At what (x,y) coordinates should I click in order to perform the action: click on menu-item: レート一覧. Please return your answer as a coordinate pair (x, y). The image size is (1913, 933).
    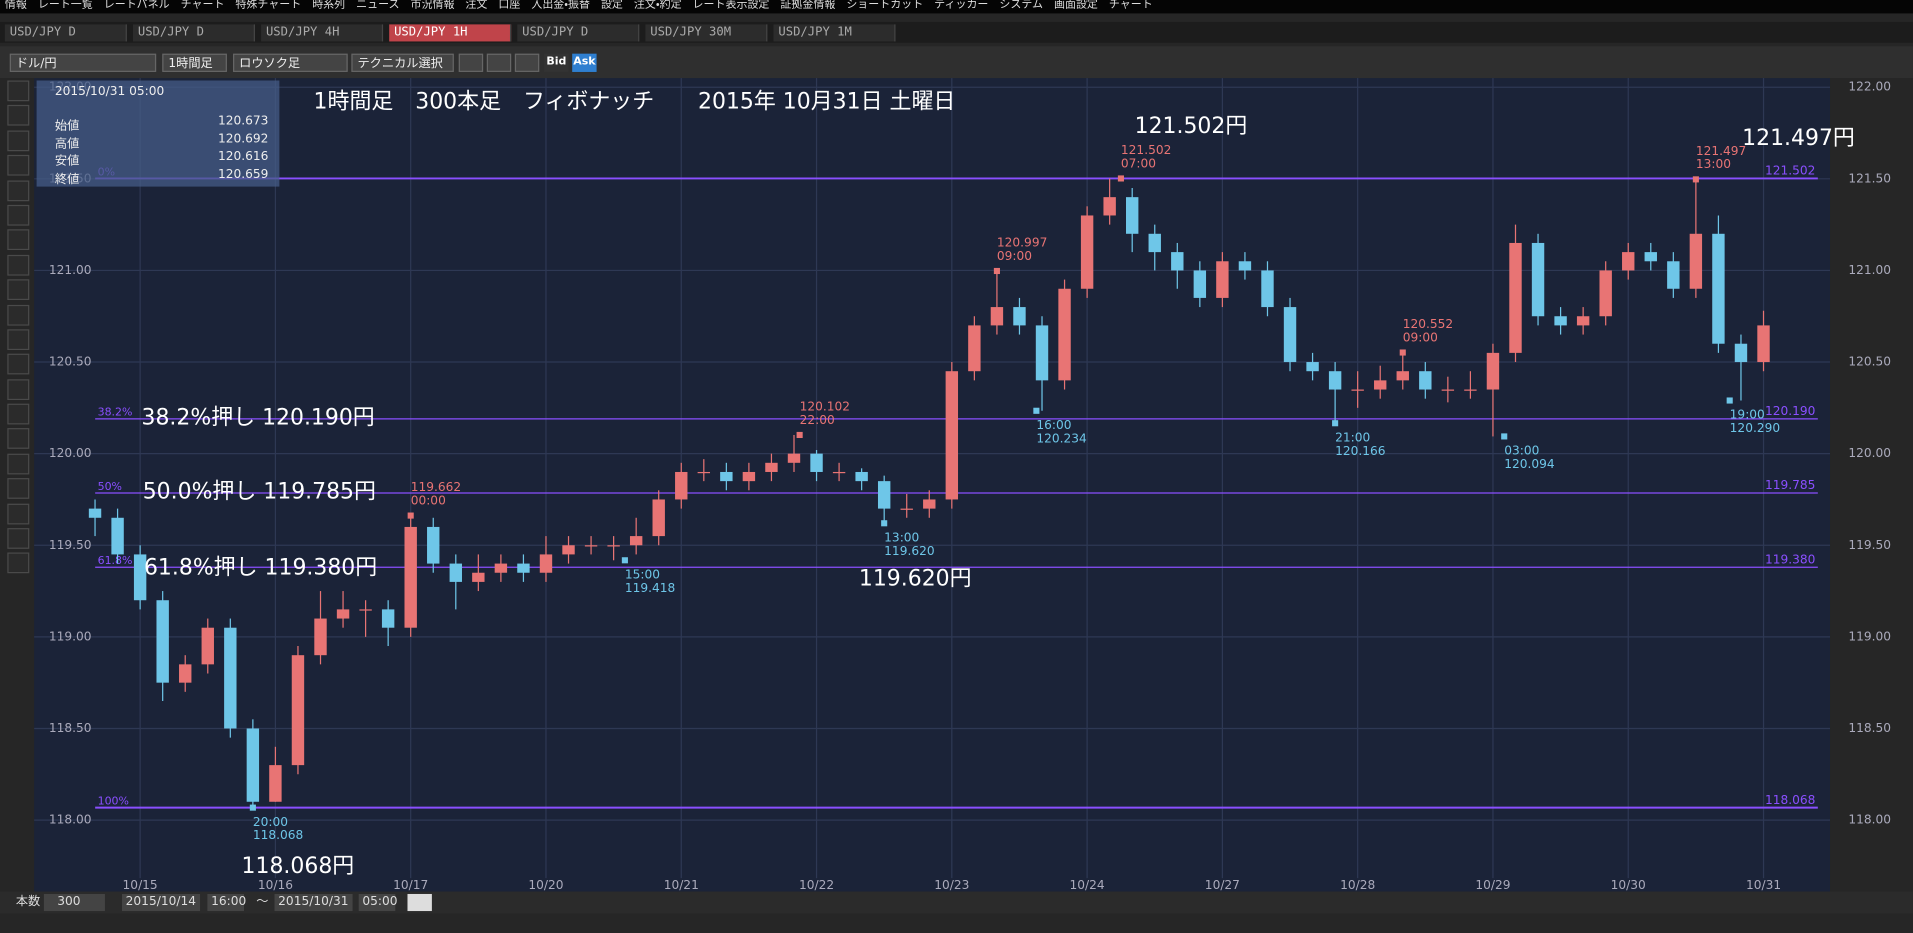
    Looking at the image, I should click on (65, 5).